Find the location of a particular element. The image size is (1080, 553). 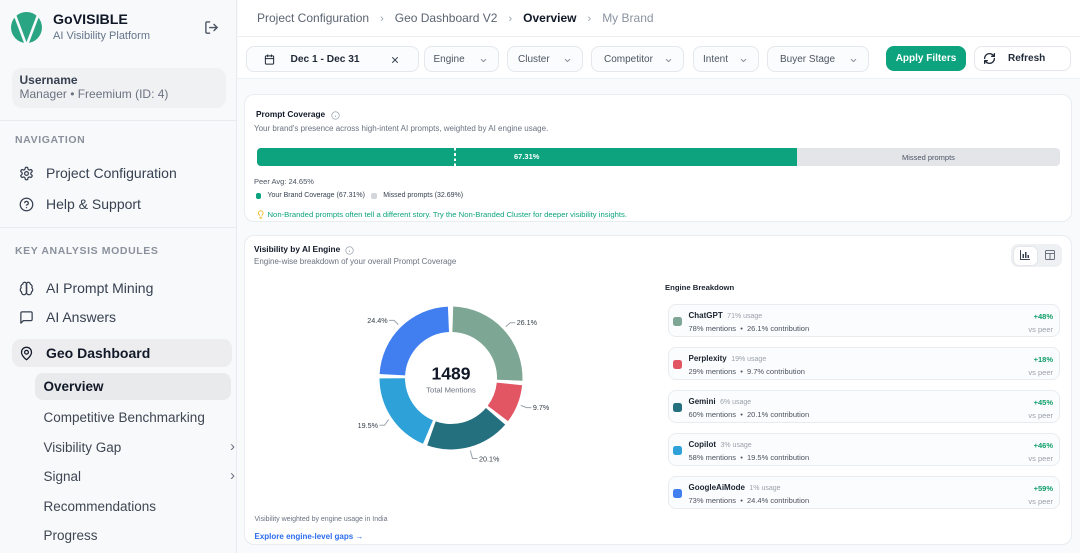

svg-text: 9.7% is located at coordinates (541, 407).